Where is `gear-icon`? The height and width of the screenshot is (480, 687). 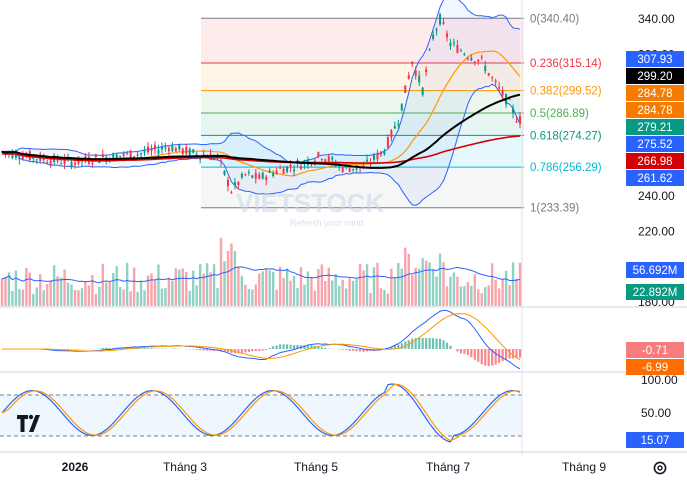 gear-icon is located at coordinates (660, 468).